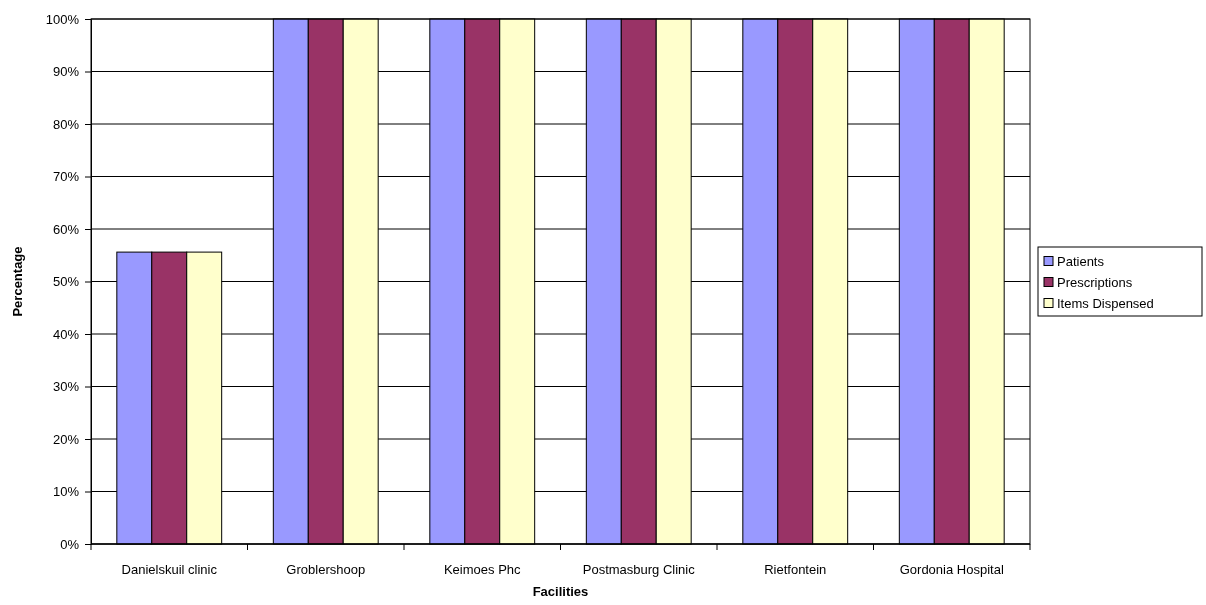 Image resolution: width=1206 pixels, height=605 pixels. I want to click on y-axis-title: Percentage, so click(17, 281).